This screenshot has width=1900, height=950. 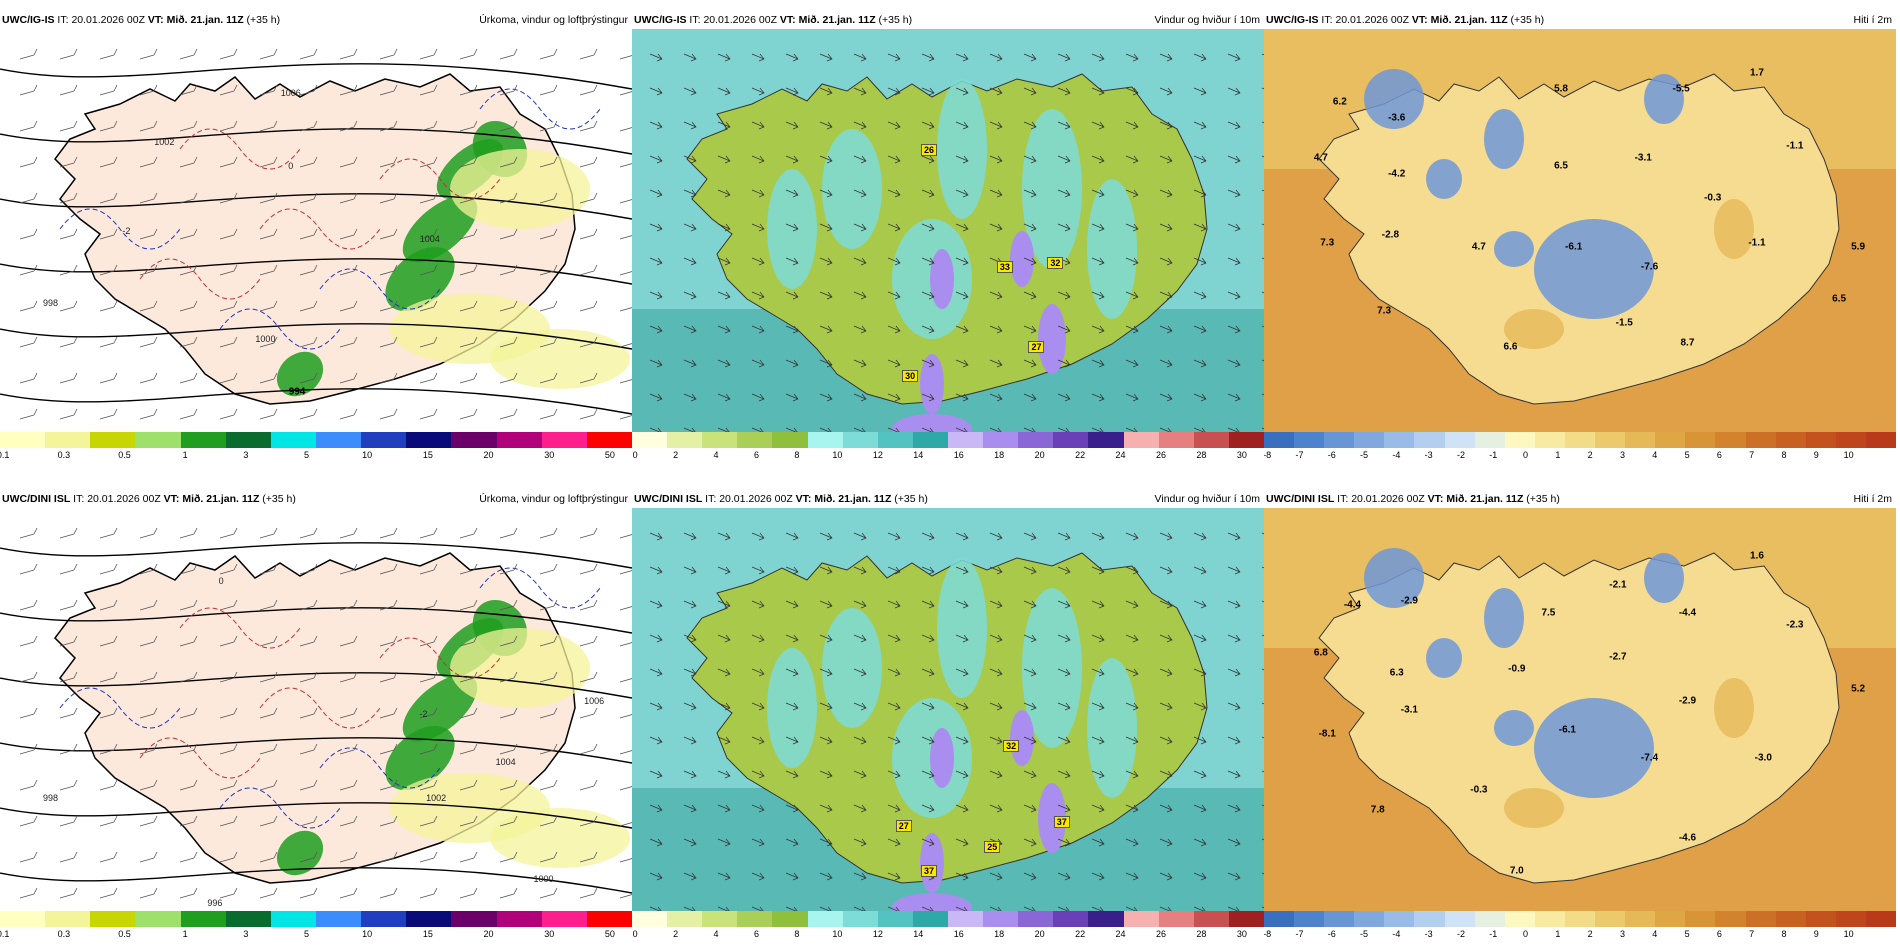 I want to click on colorbar-tick-label: 4, so click(x=716, y=934).